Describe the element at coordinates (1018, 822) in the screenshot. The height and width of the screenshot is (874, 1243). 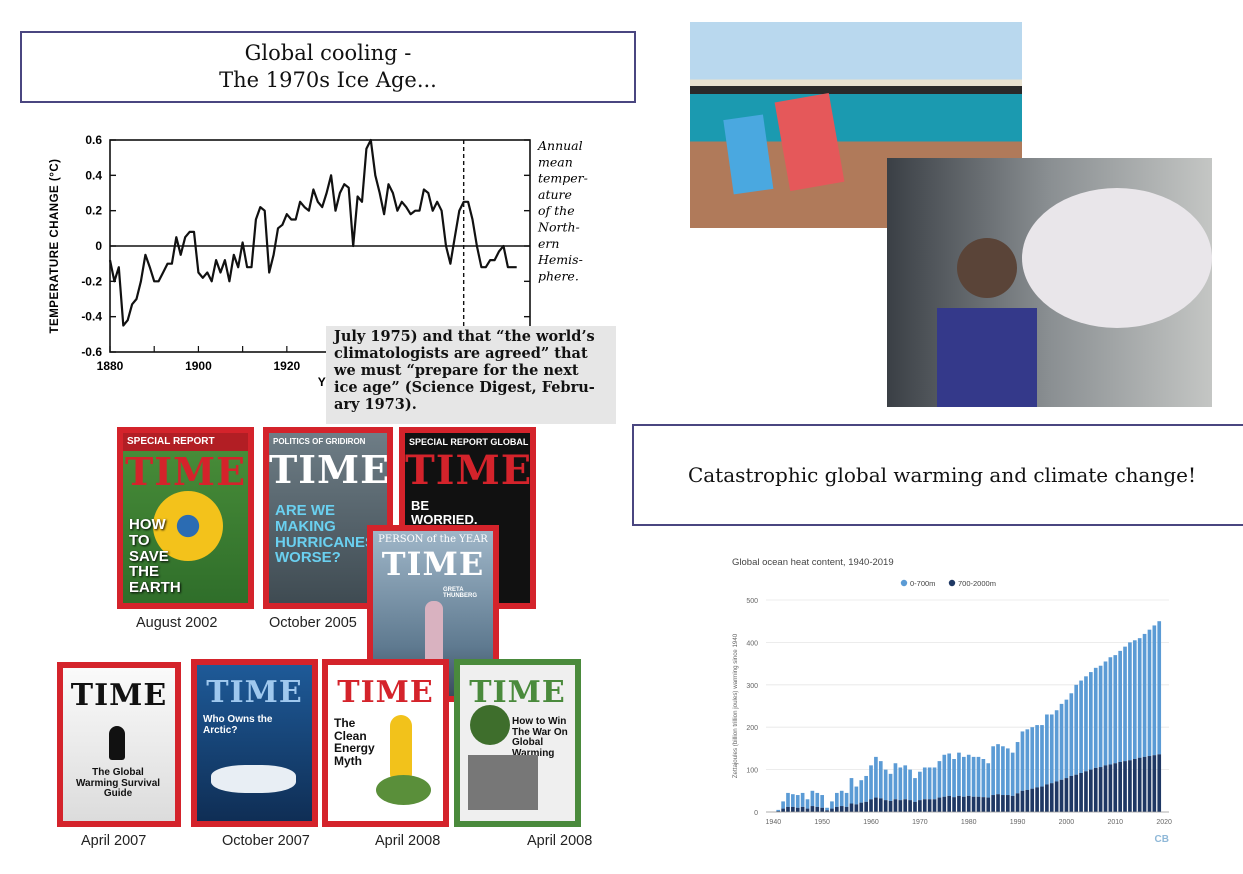
I see `x-tick-label: 1990` at that location.